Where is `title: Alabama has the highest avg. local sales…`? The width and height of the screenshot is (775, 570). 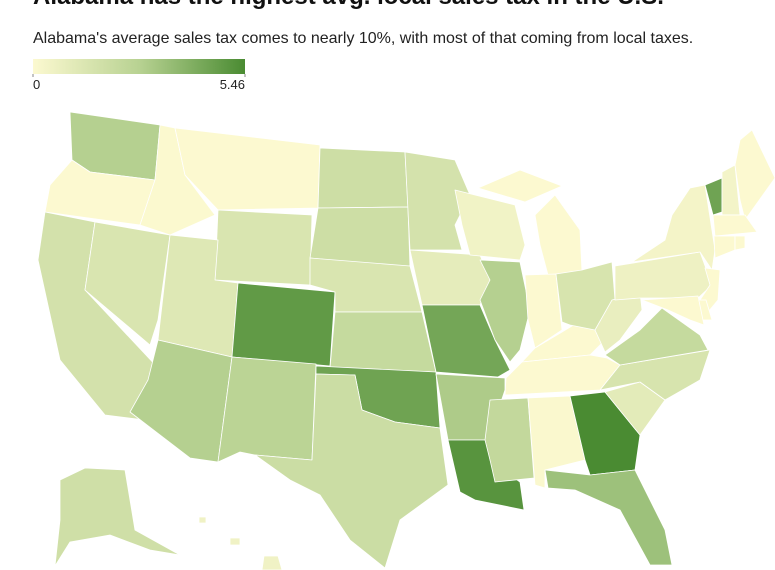
title: Alabama has the highest avg. local sales… is located at coordinates (348, 5).